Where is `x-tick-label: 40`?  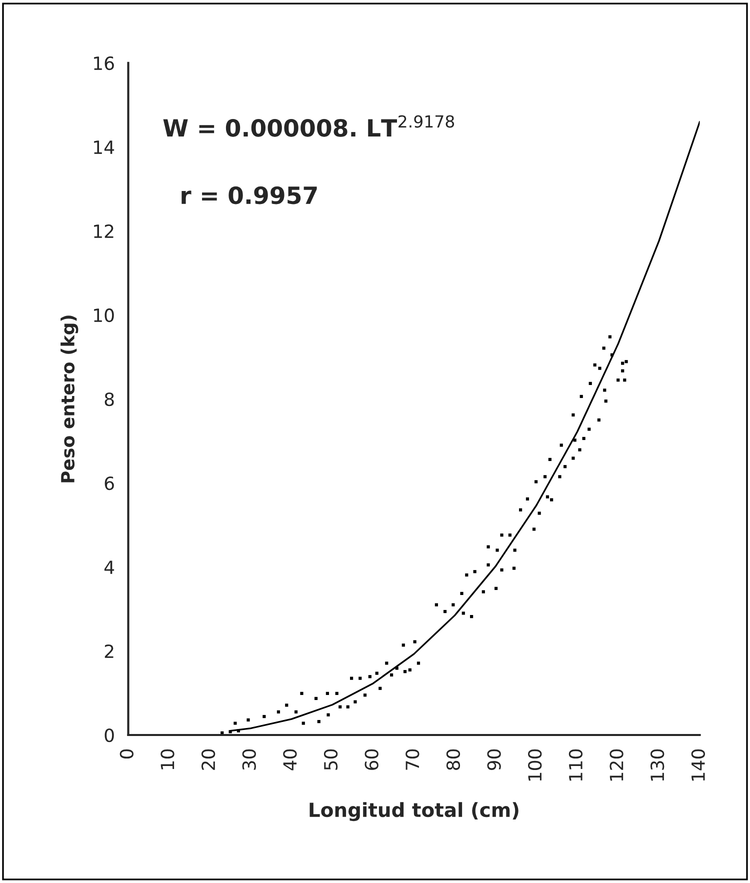
x-tick-label: 40 is located at coordinates (290, 759).